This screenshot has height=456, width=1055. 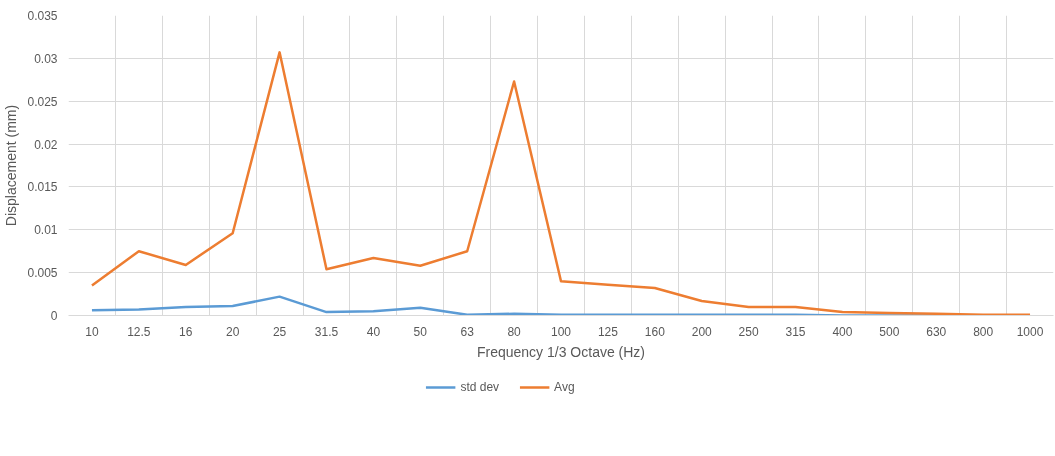 I want to click on y-axis-title: Displacement (mm), so click(x=11, y=165).